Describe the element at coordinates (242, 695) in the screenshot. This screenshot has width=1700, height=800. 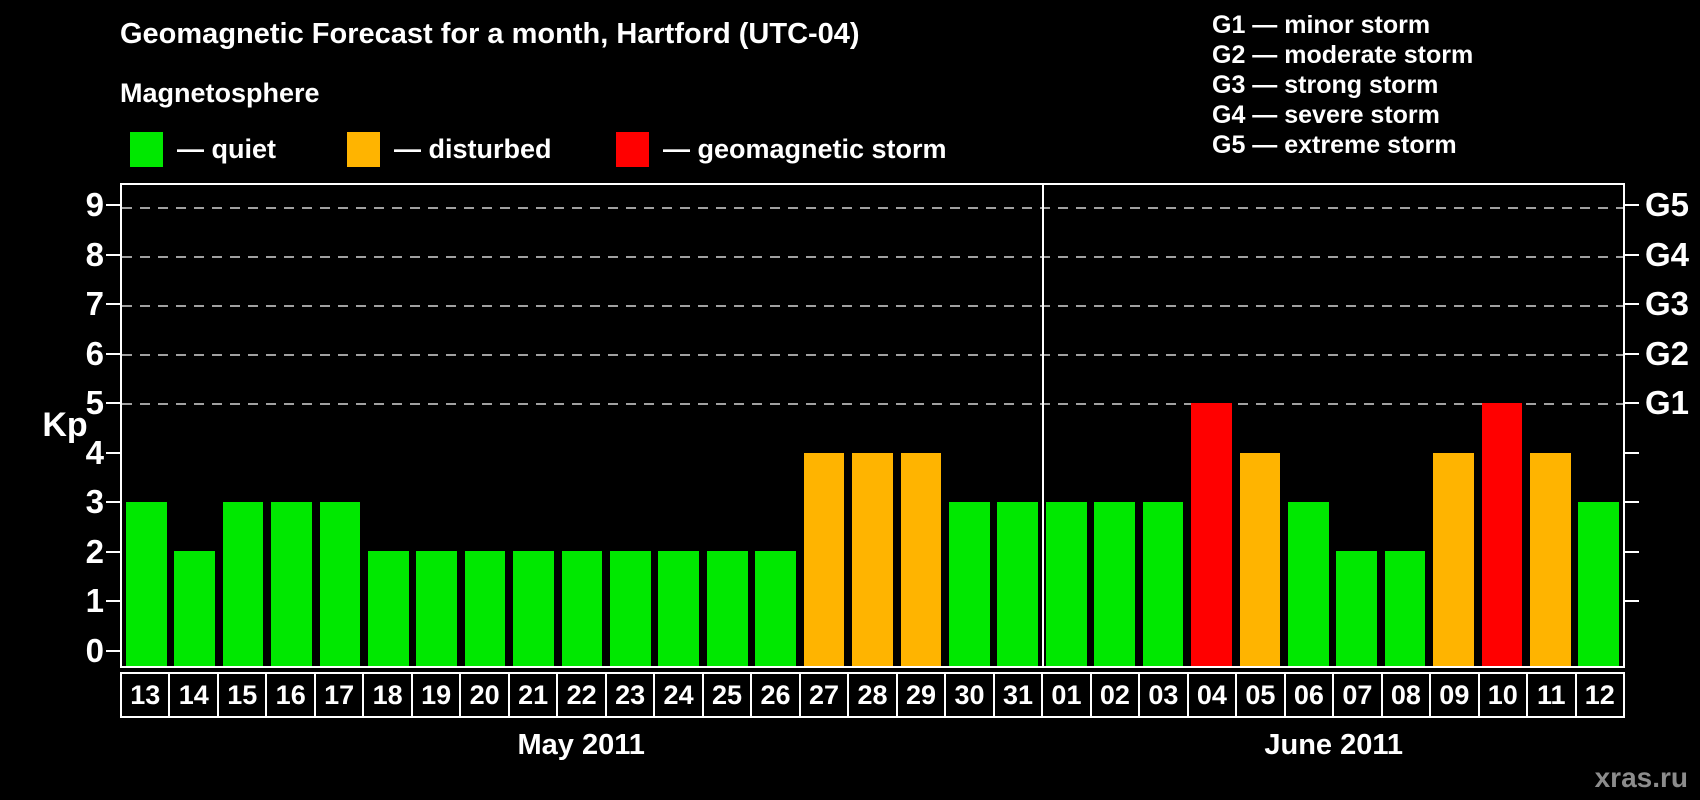
I see `day-label-15: 15` at that location.